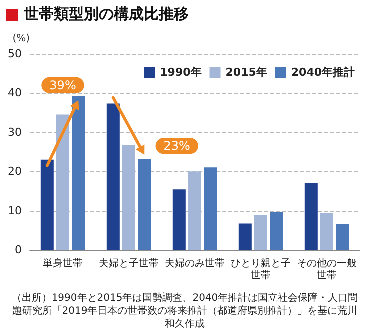  What do you see at coordinates (195, 264) in the screenshot?
I see `x-tick-label: 夫婦のみ世帯` at bounding box center [195, 264].